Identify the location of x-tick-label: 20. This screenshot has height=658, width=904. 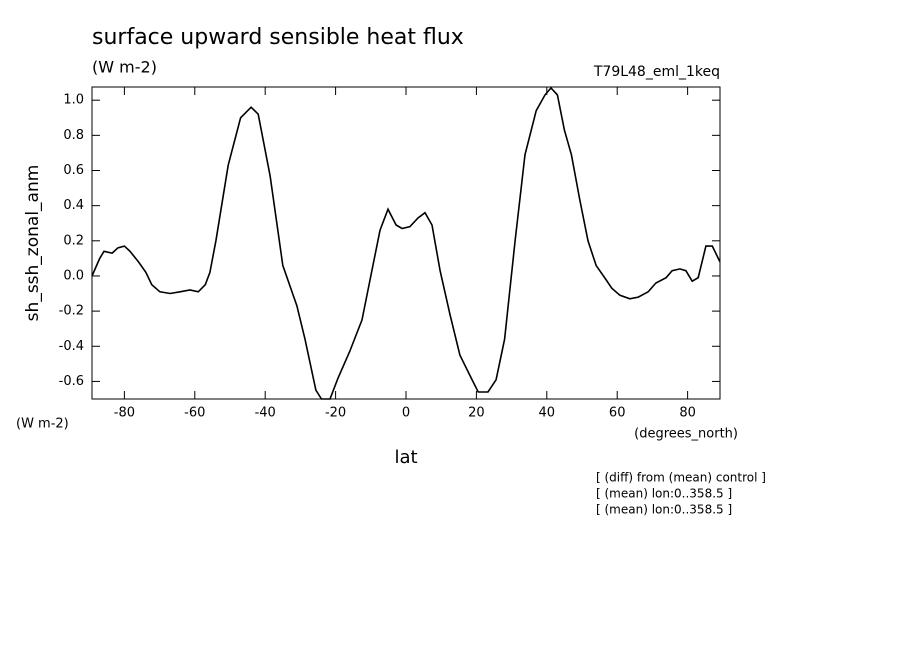
(476, 413).